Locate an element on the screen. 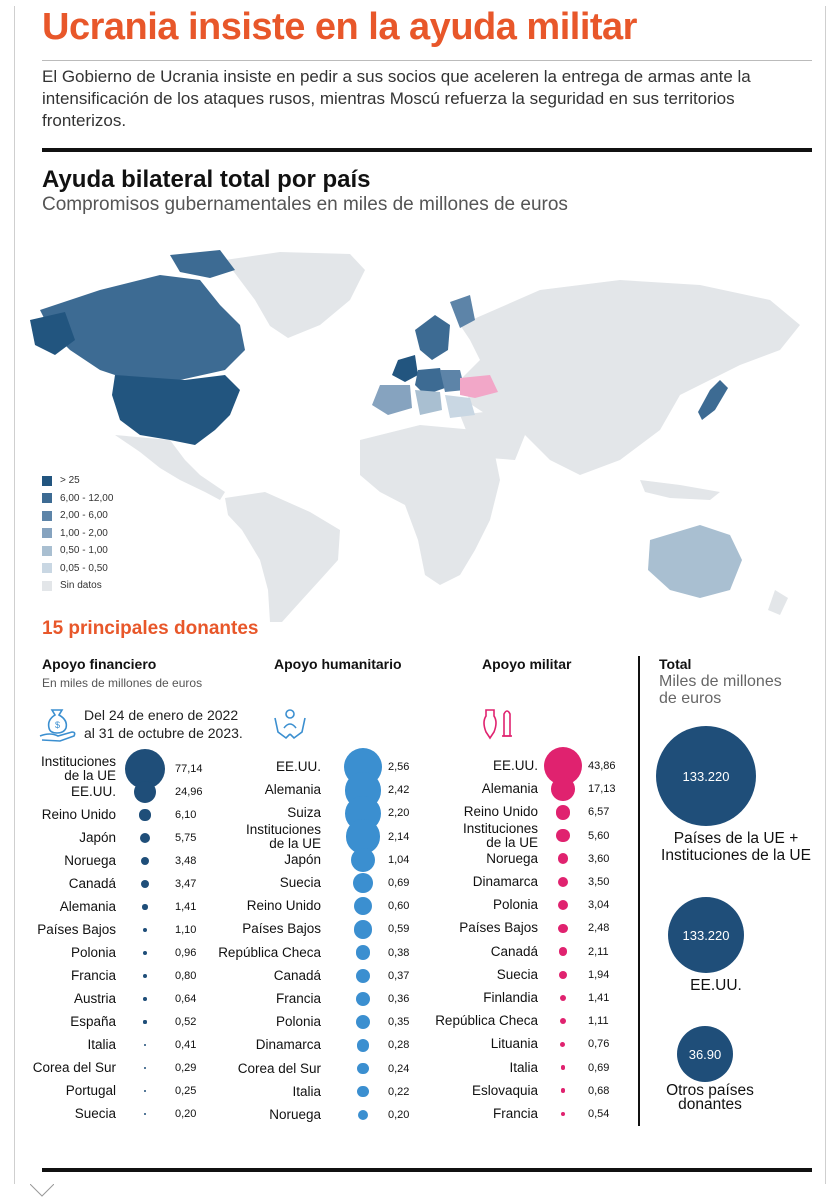  map-alaska is located at coordinates (52, 333).